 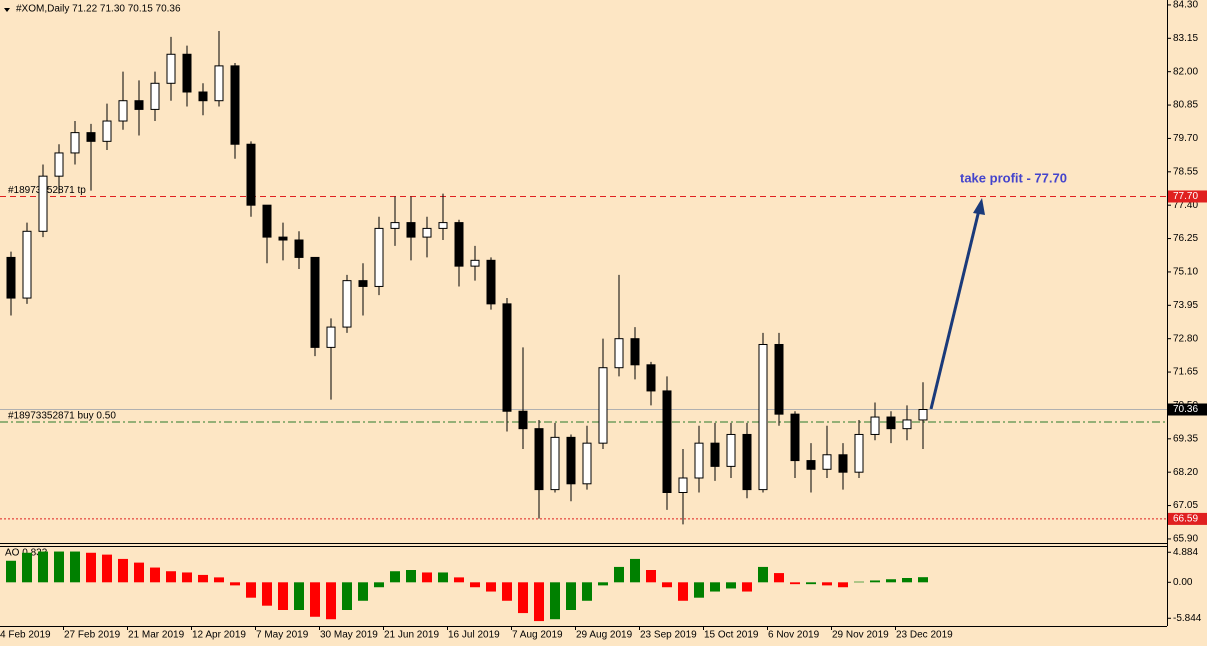 I want to click on y-tick-label: 83.15, so click(x=1185, y=38).